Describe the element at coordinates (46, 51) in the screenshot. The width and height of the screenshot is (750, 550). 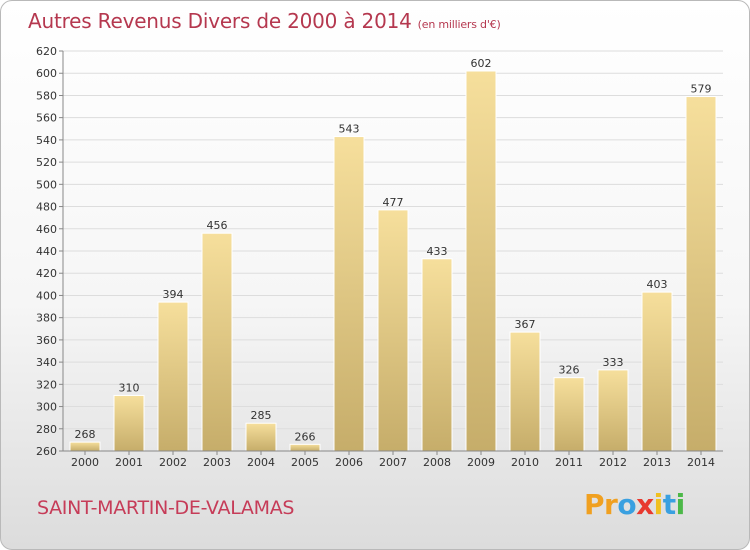
I see `y-tick-label: 620` at that location.